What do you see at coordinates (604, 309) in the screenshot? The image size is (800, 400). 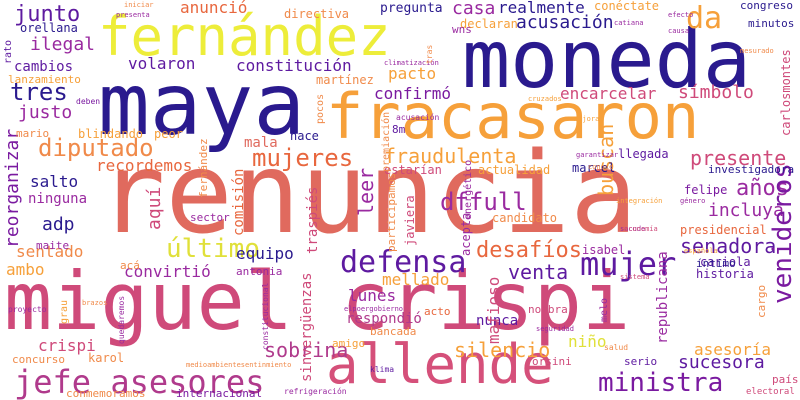 I see `word-melo: melo` at bounding box center [604, 309].